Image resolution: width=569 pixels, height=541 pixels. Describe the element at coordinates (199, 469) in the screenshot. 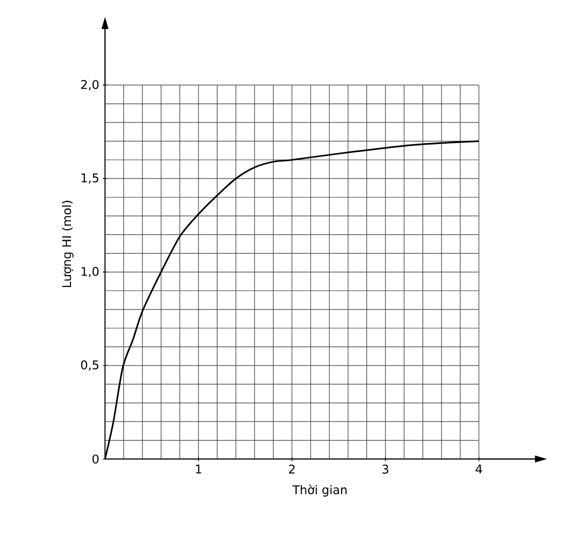

I see `x-tick-label: 1` at that location.